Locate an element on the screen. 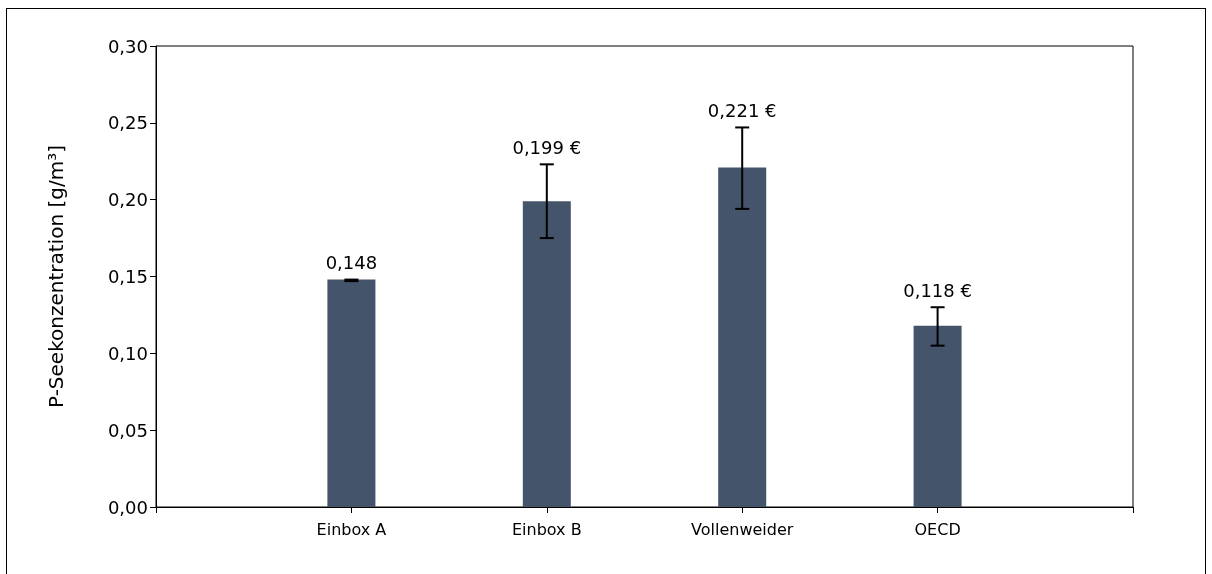 This screenshot has width=1212, height=574. y-axis-title: P-Seekonzentration [g/m³] is located at coordinates (56, 276).